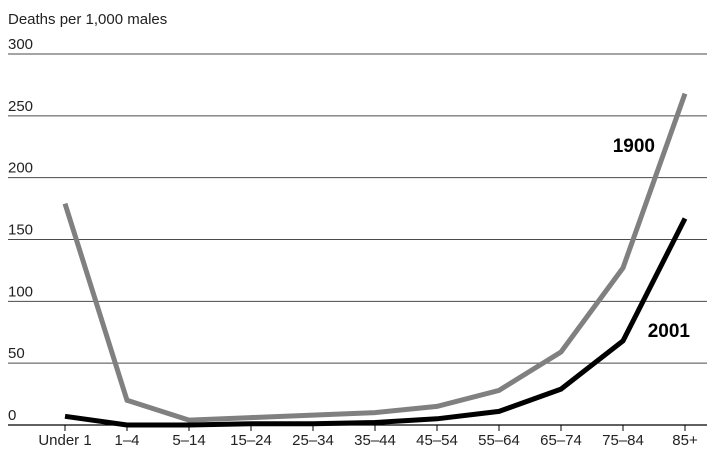  I want to click on x-tick-label: Under 1, so click(64, 440).